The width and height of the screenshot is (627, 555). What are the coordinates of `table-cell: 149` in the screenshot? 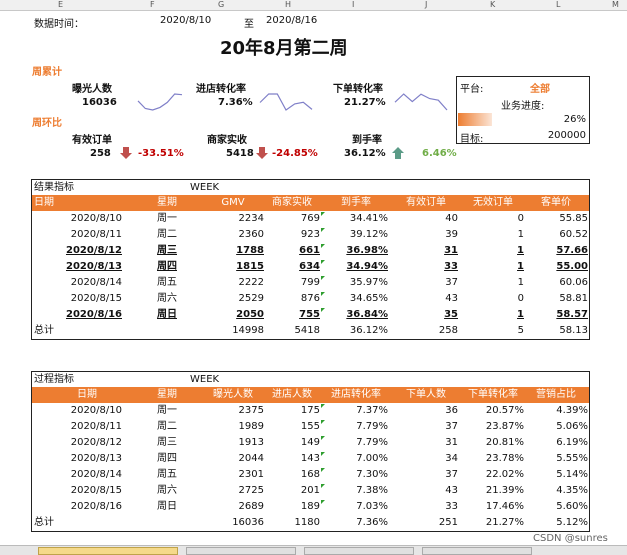 It's located at (310, 442).